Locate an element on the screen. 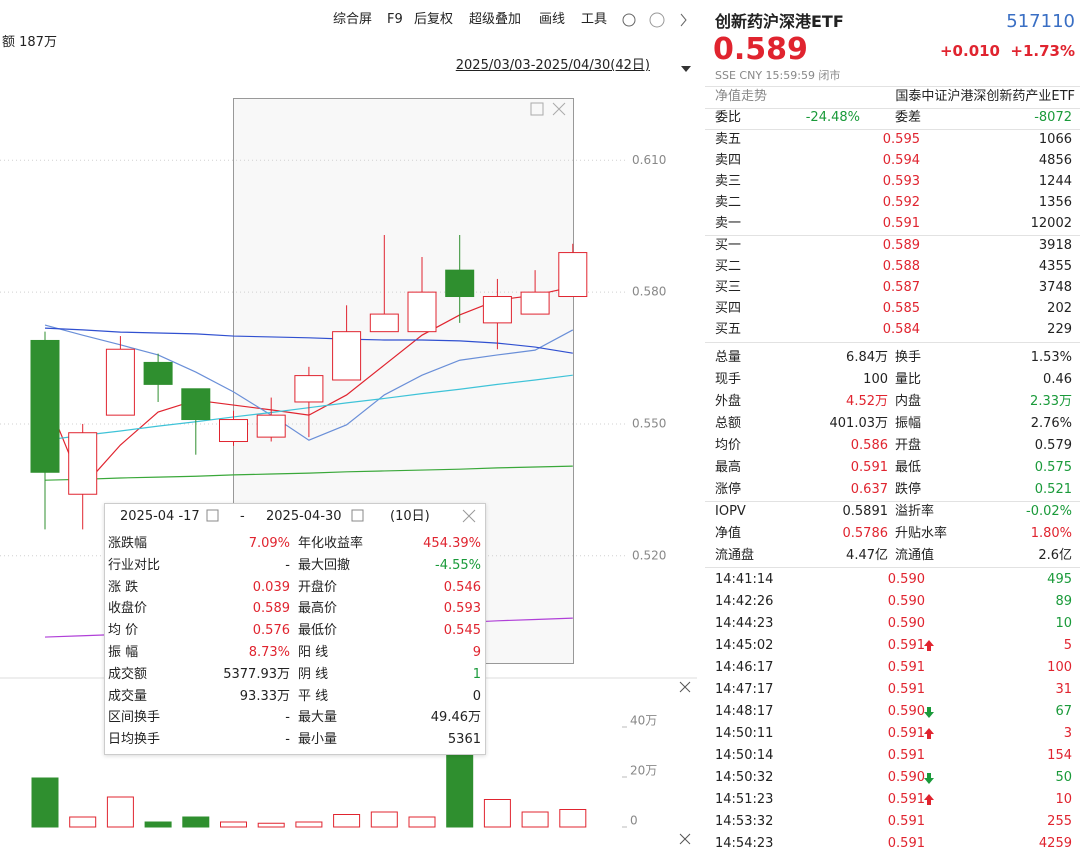  trade-volume: 255 is located at coordinates (1059, 821).